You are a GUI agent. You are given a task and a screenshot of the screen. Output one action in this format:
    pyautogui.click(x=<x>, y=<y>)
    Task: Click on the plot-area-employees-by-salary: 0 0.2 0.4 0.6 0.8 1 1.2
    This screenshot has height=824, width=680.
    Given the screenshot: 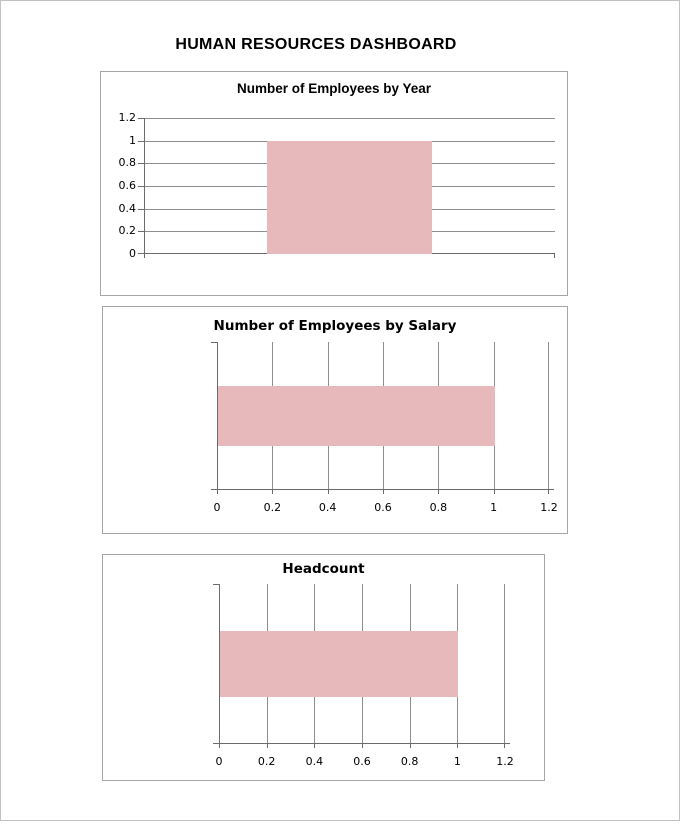 What is the action you would take?
    pyautogui.click(x=384, y=428)
    